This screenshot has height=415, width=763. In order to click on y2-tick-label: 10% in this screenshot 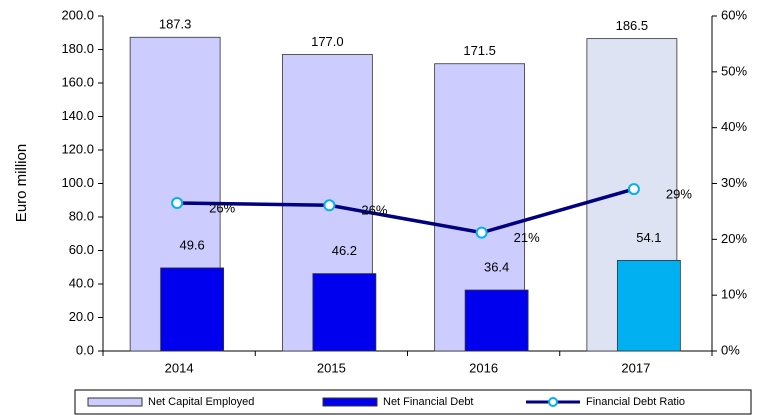, I will do `click(734, 294)`.